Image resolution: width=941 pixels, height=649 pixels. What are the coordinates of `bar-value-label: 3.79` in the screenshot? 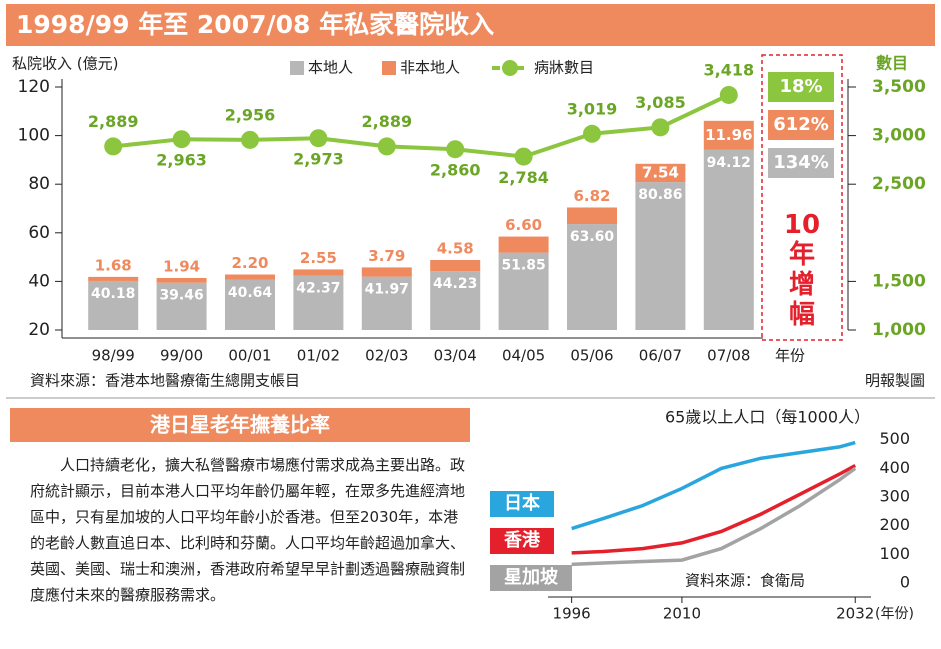 It's located at (386, 256).